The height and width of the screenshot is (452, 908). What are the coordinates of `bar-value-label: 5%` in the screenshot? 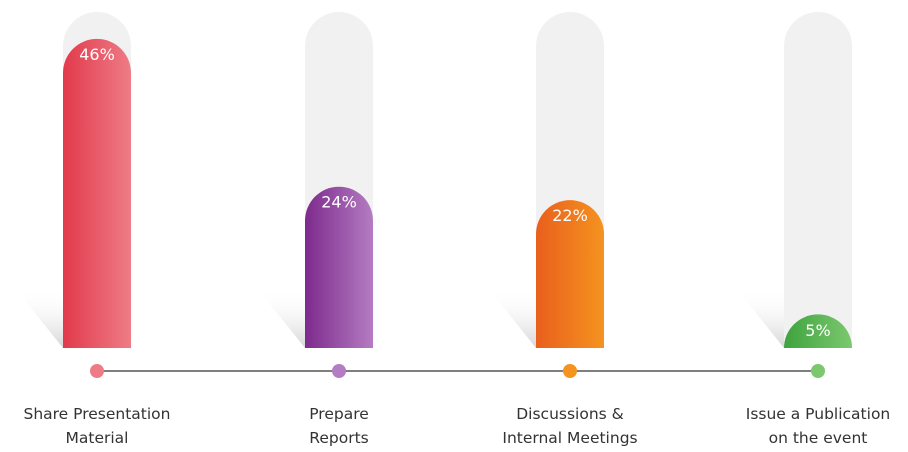 It's located at (817, 330).